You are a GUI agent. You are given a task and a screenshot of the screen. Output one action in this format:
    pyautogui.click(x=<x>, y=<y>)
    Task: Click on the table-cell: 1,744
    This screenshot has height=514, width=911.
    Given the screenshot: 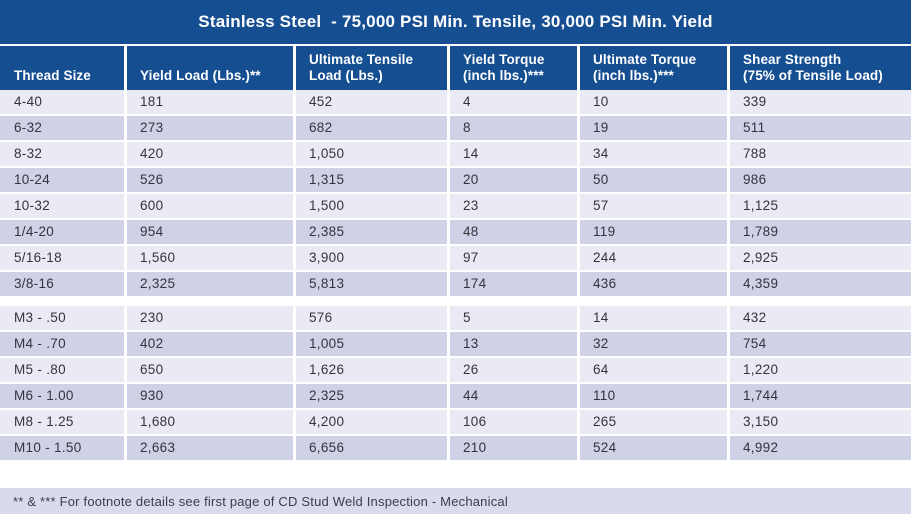 What is the action you would take?
    pyautogui.click(x=820, y=396)
    